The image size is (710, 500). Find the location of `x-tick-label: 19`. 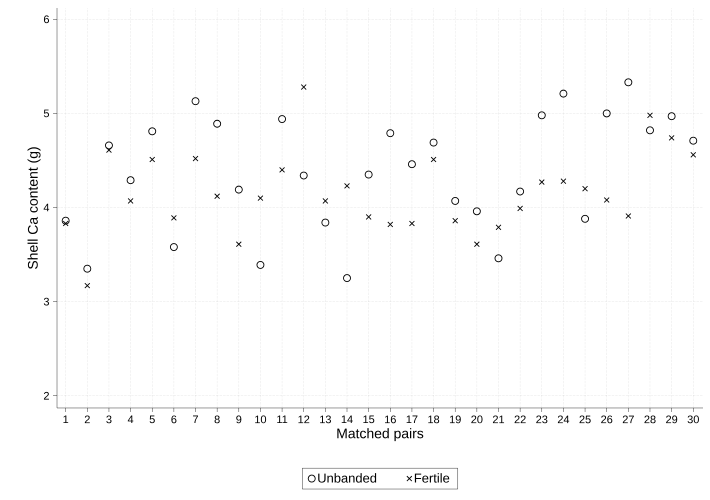

x-tick-label: 19 is located at coordinates (455, 420).